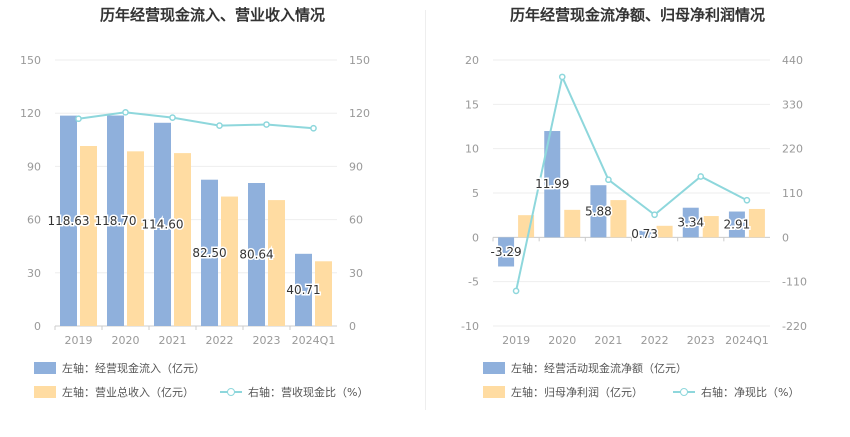  I want to click on legend-label: 左轴：营业总收入（亿元）, so click(128, 392).